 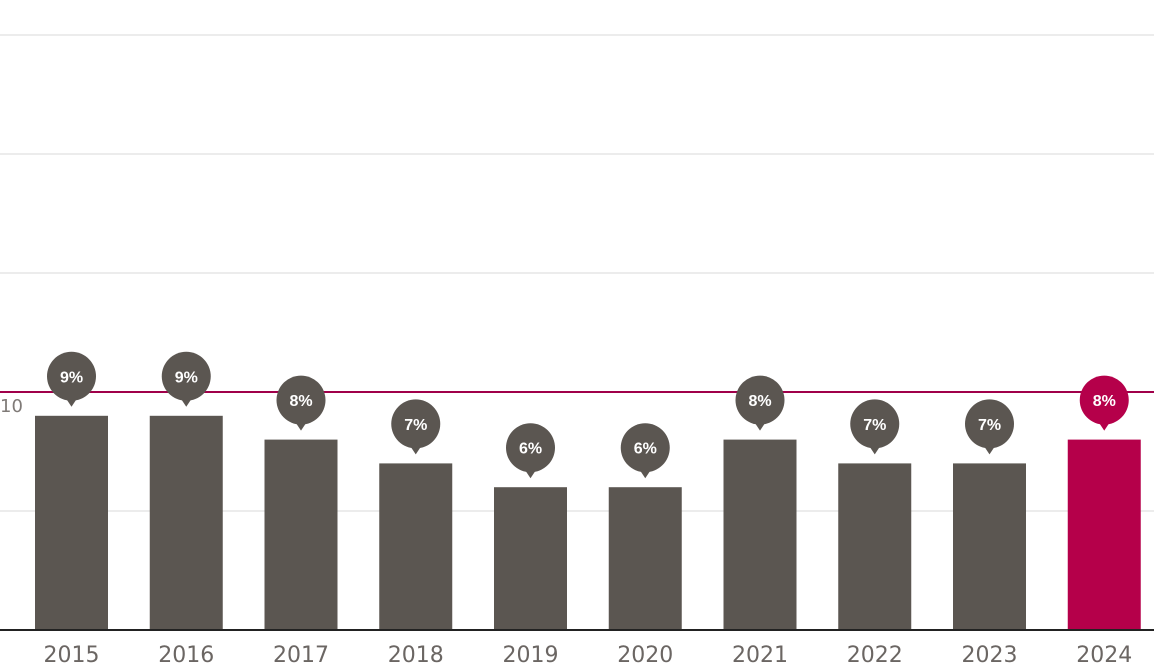 What do you see at coordinates (186, 655) in the screenshot?
I see `x-tick-label: 2016` at bounding box center [186, 655].